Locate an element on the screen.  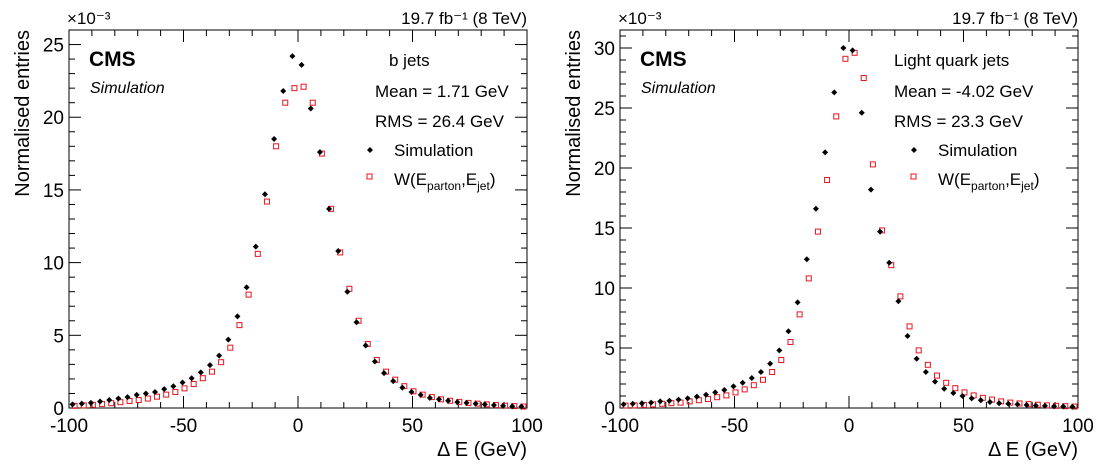
left-x-tick-label: 100 is located at coordinates (527, 426).